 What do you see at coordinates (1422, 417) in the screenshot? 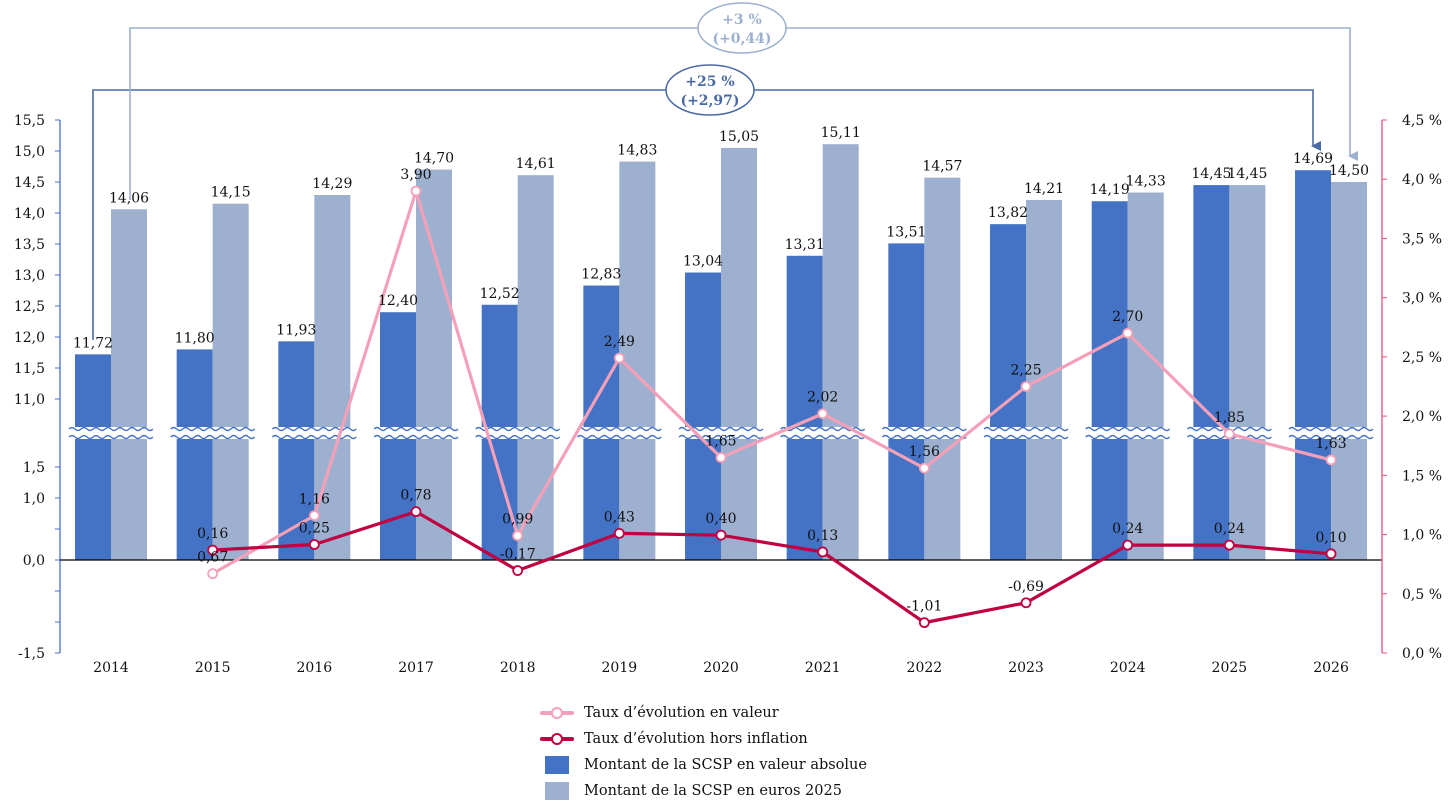
I see `right-axis-tick-label: 2,0 %` at bounding box center [1422, 417].